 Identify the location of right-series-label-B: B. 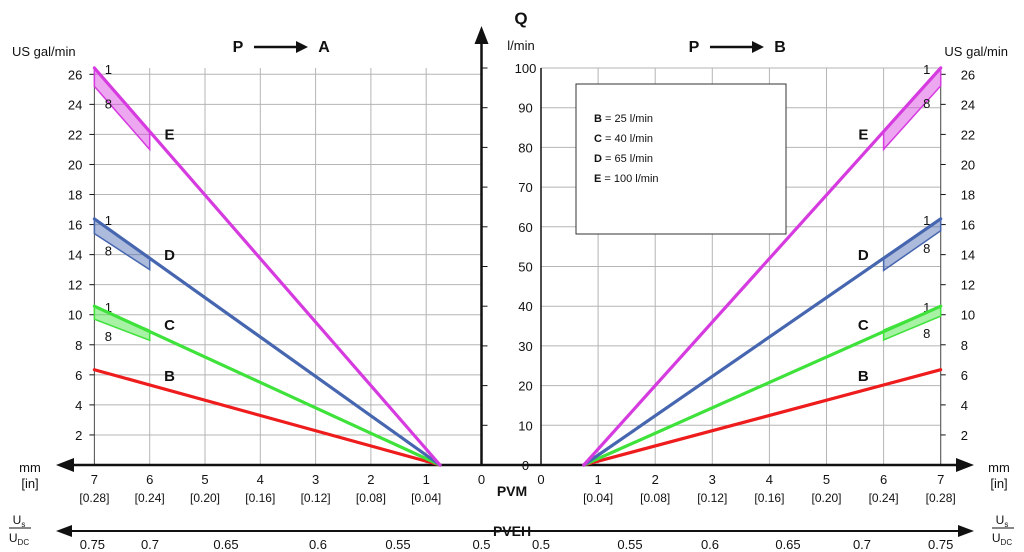
(863, 376).